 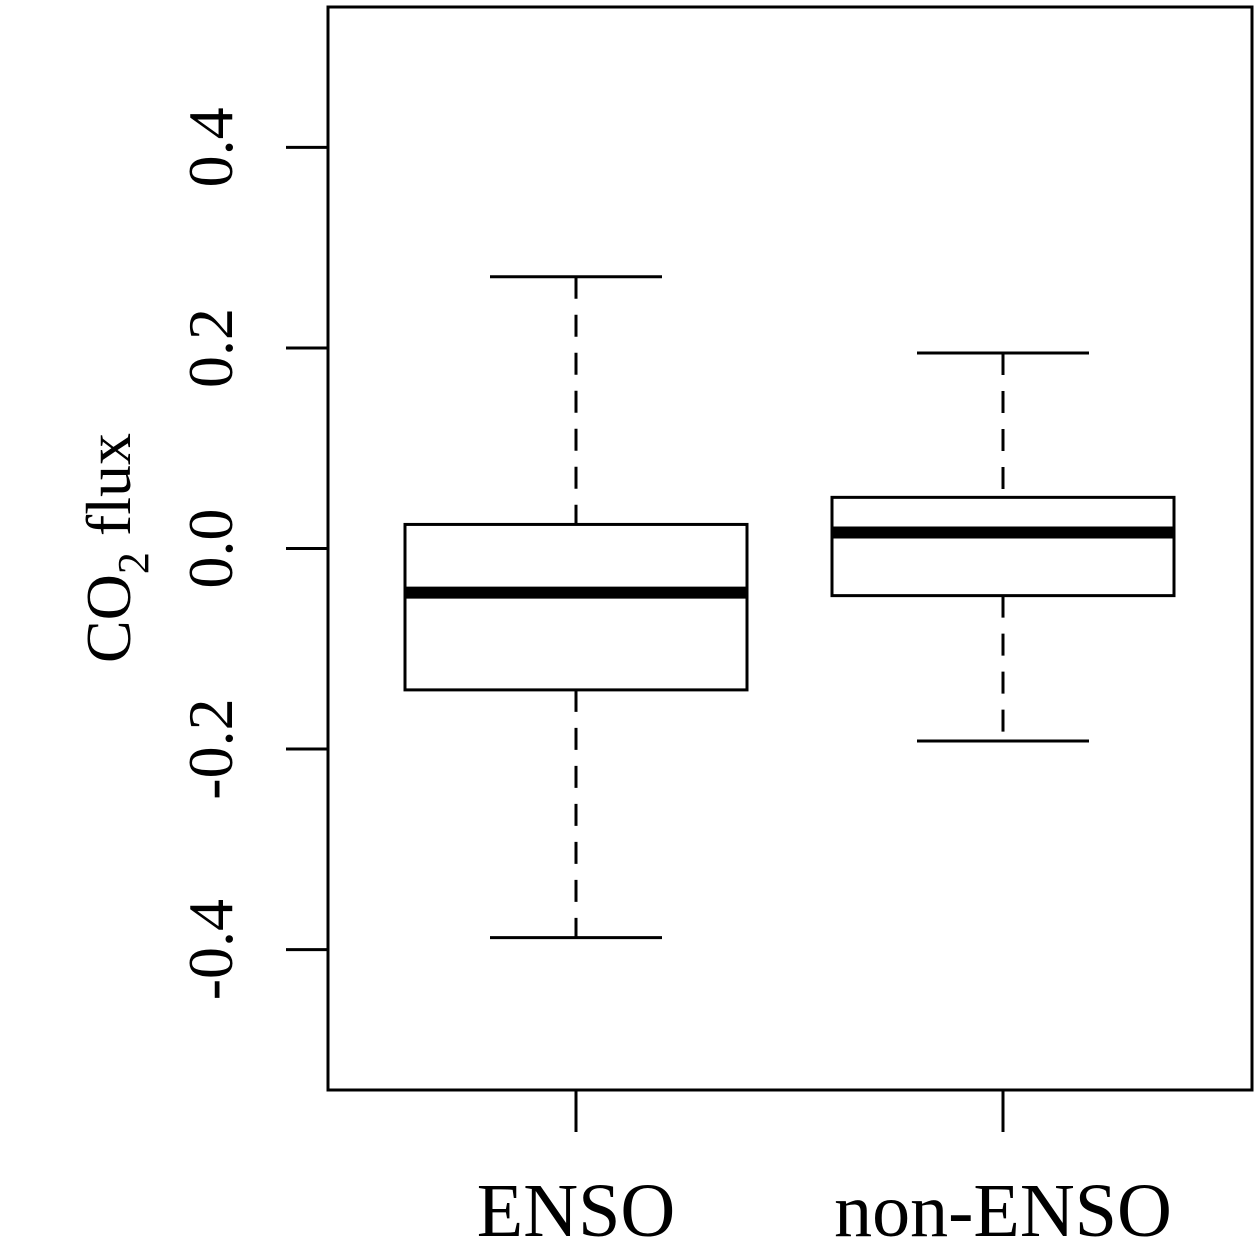 I want to click on y-axis-title-text: CO2 flux, so click(x=115, y=548).